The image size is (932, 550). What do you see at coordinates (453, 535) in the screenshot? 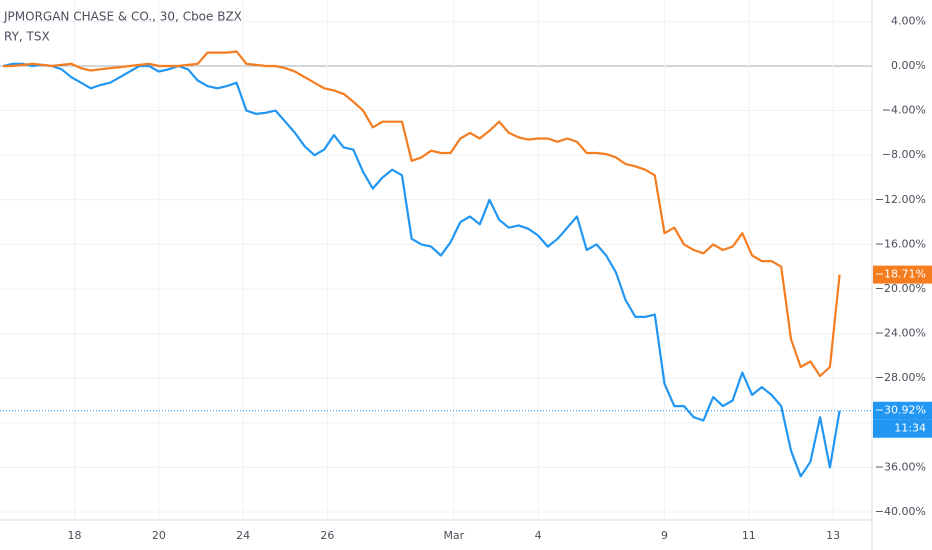
I see `x-tick-label: Mar` at bounding box center [453, 535].